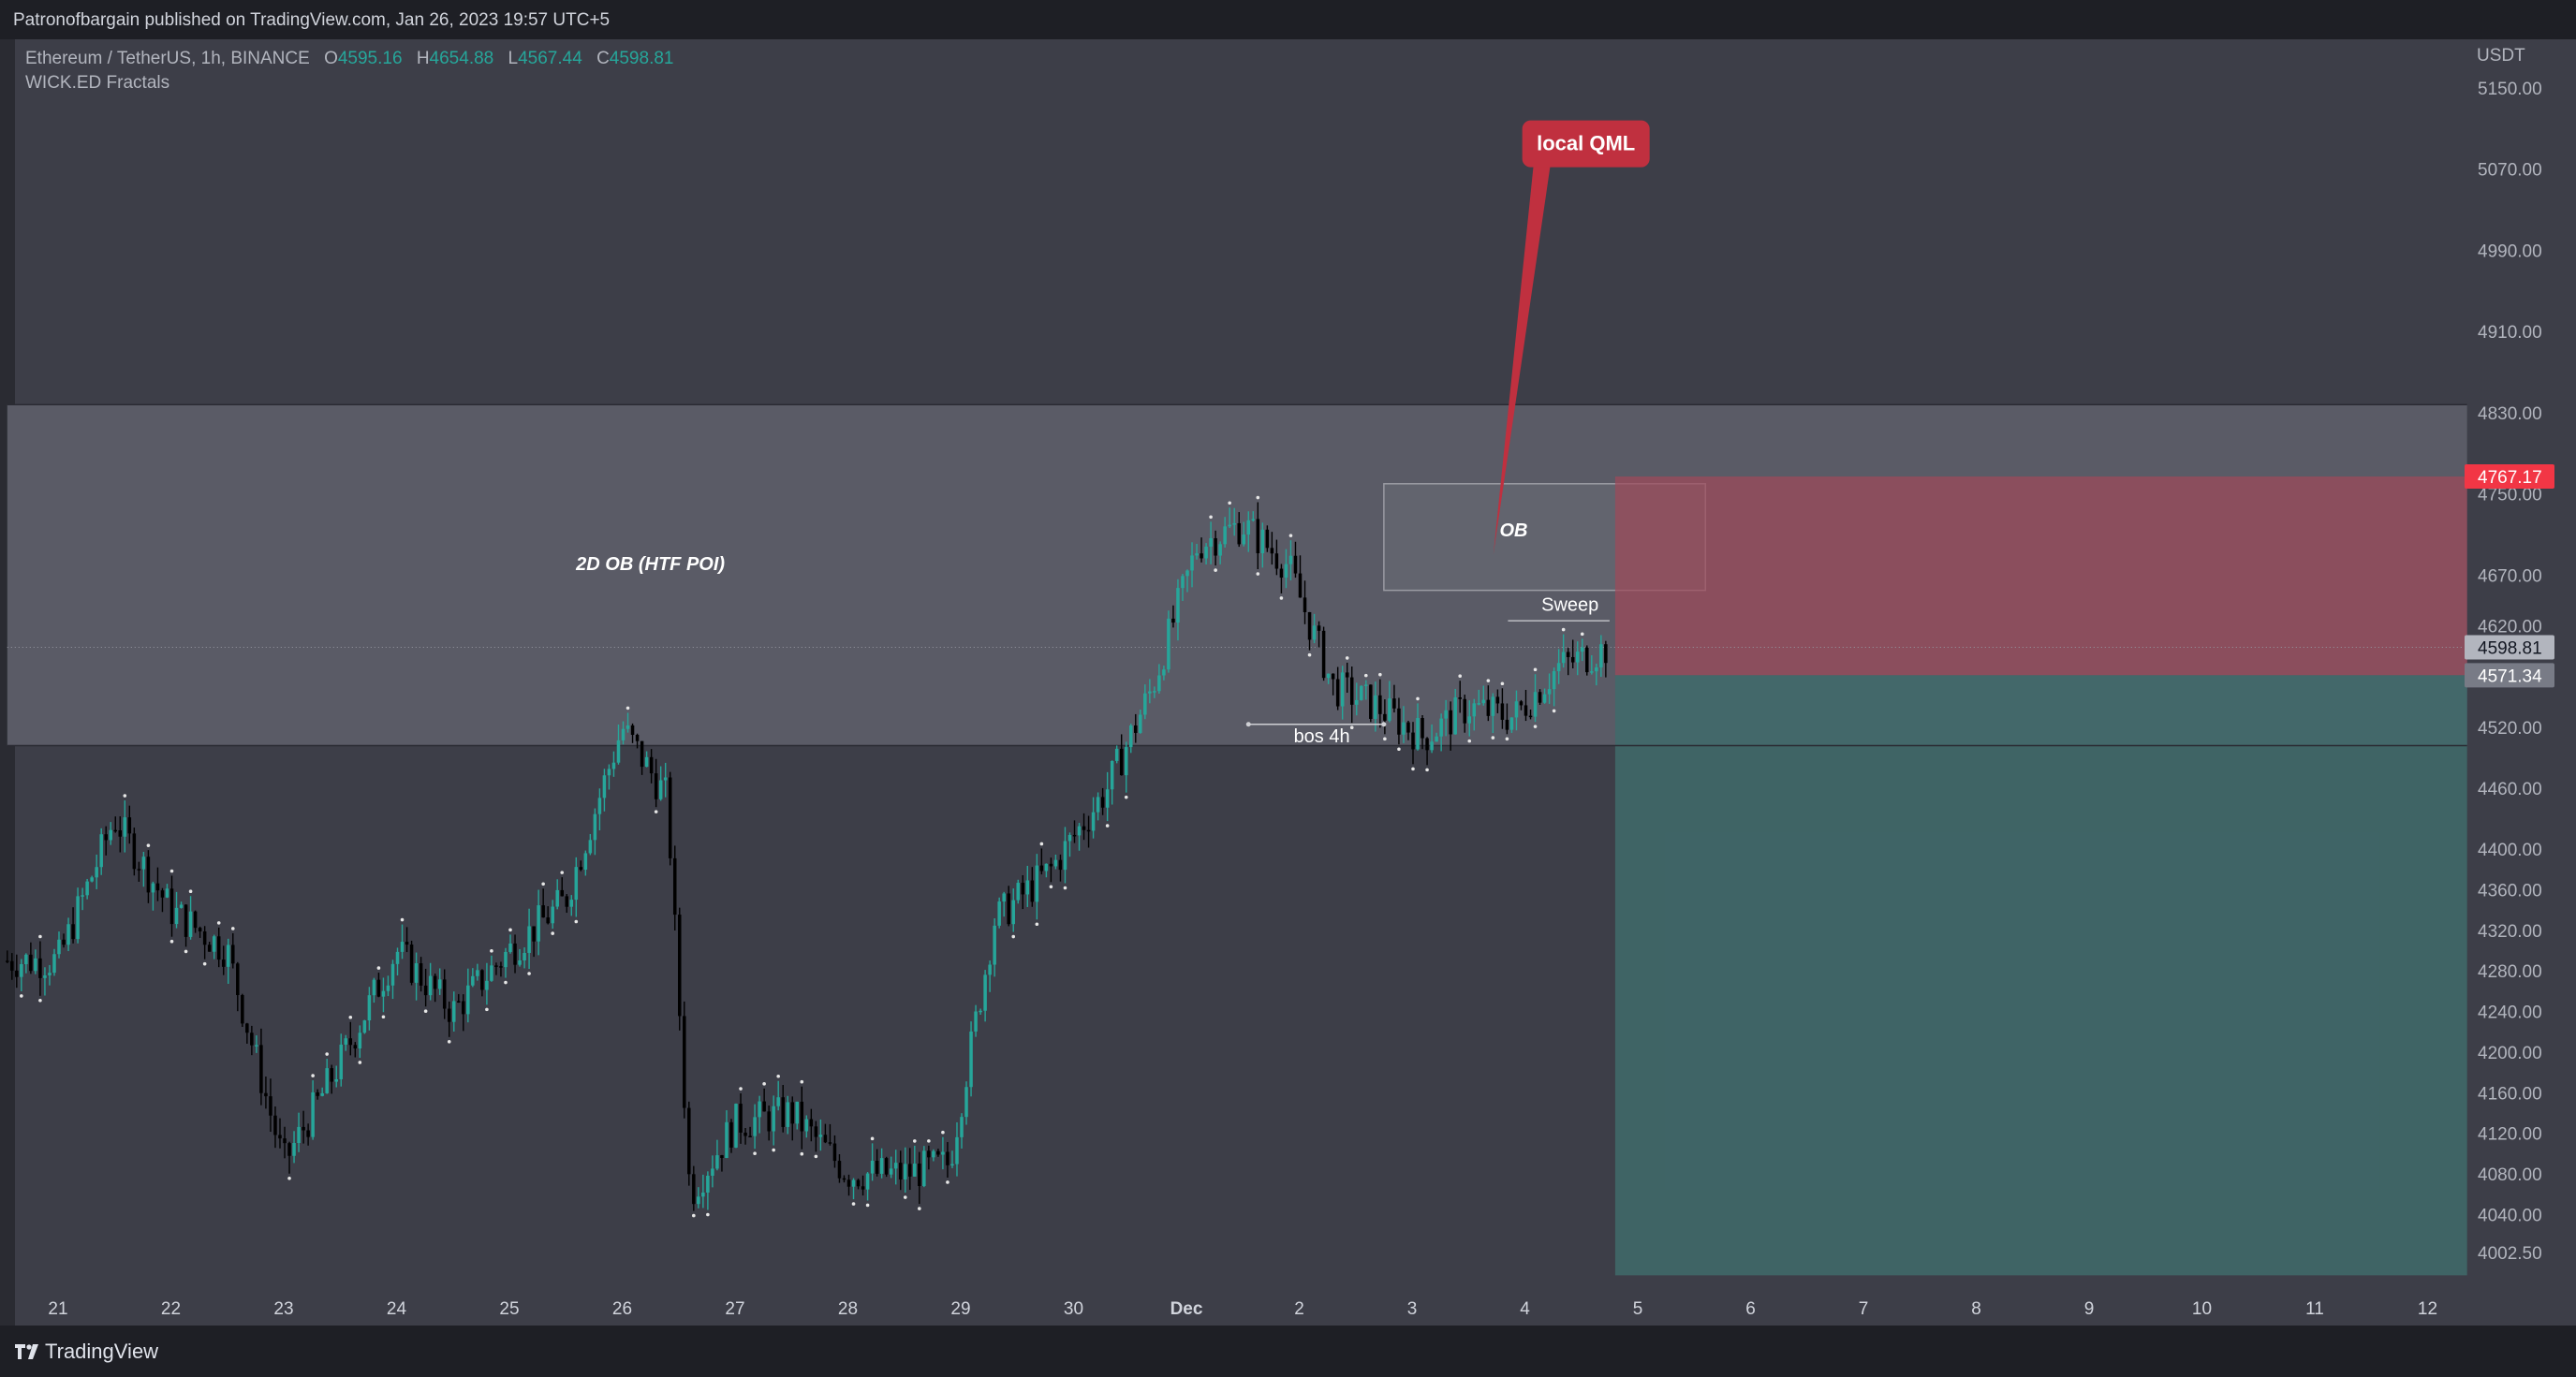 The image size is (2576, 1377). What do you see at coordinates (2509, 477) in the screenshot?
I see `price-label-box` at bounding box center [2509, 477].